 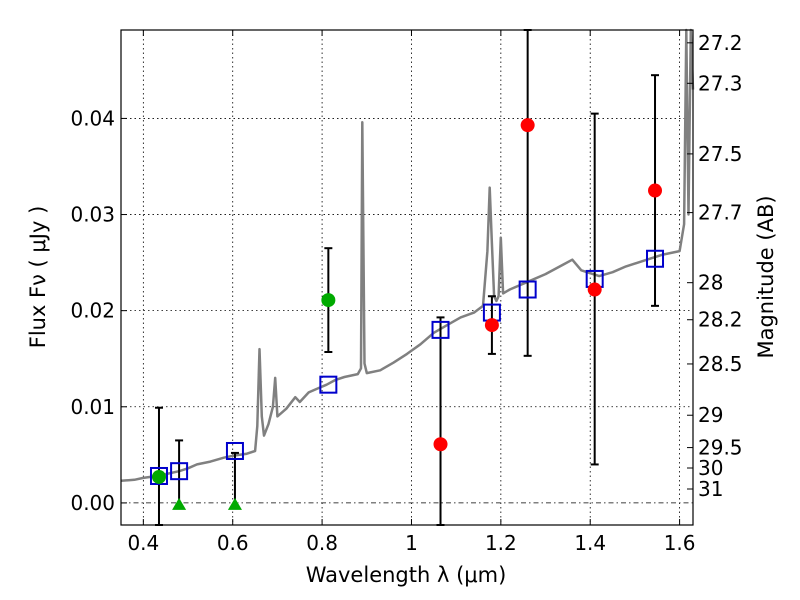 I want to click on y-tick-label: 0.00, so click(x=92, y=503).